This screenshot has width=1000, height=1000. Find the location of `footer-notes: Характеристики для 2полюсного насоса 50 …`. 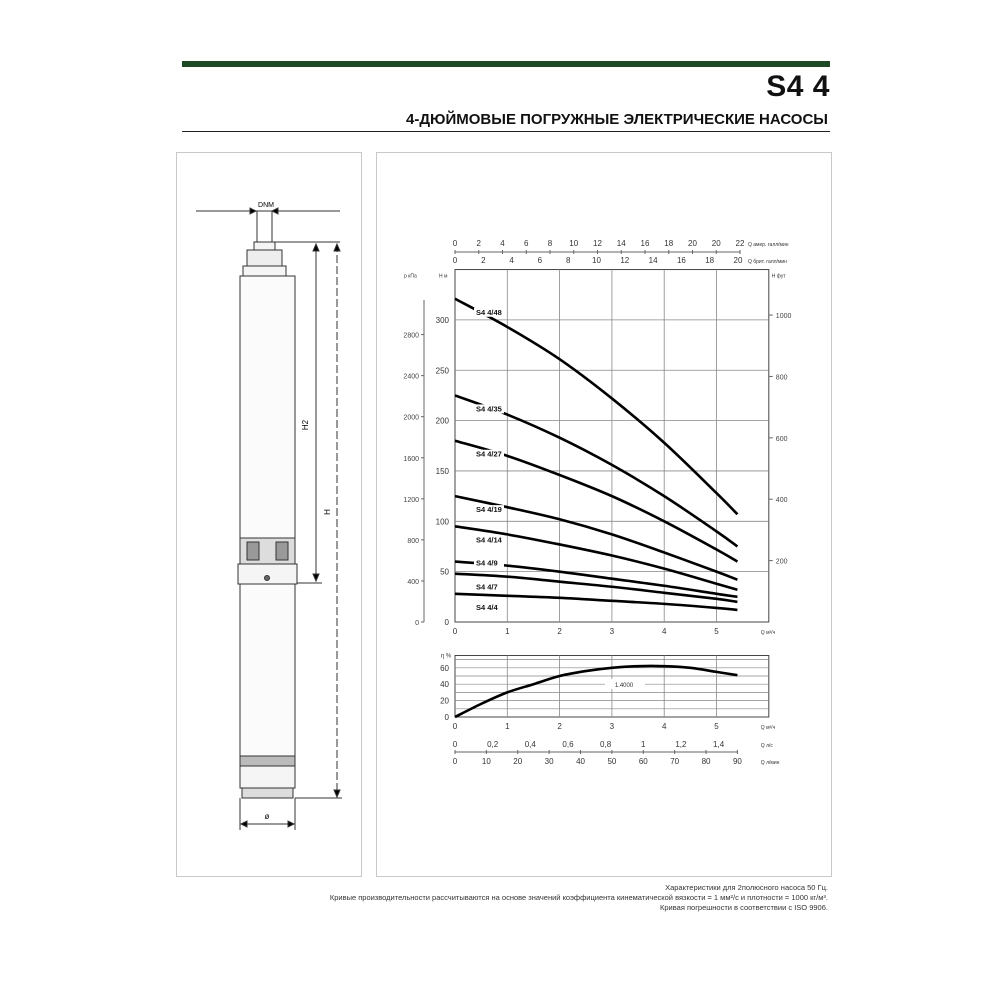

footer-notes: Характеристики для 2полюсного насоса 50 … is located at coordinates (579, 898).